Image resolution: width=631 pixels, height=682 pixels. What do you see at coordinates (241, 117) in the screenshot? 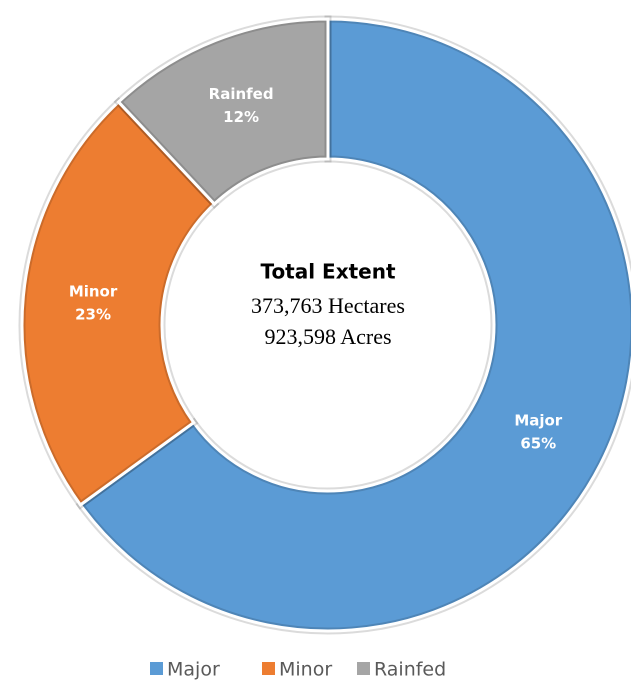
I see `slice-label: 12%` at bounding box center [241, 117].